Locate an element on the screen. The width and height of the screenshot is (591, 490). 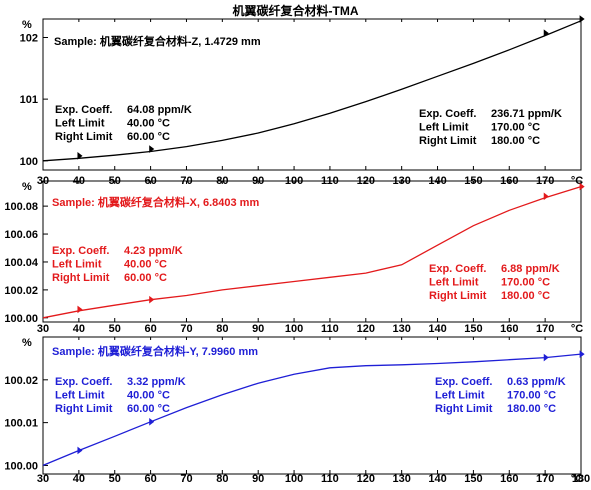
x-tick-label: 100 is located at coordinates (294, 329).